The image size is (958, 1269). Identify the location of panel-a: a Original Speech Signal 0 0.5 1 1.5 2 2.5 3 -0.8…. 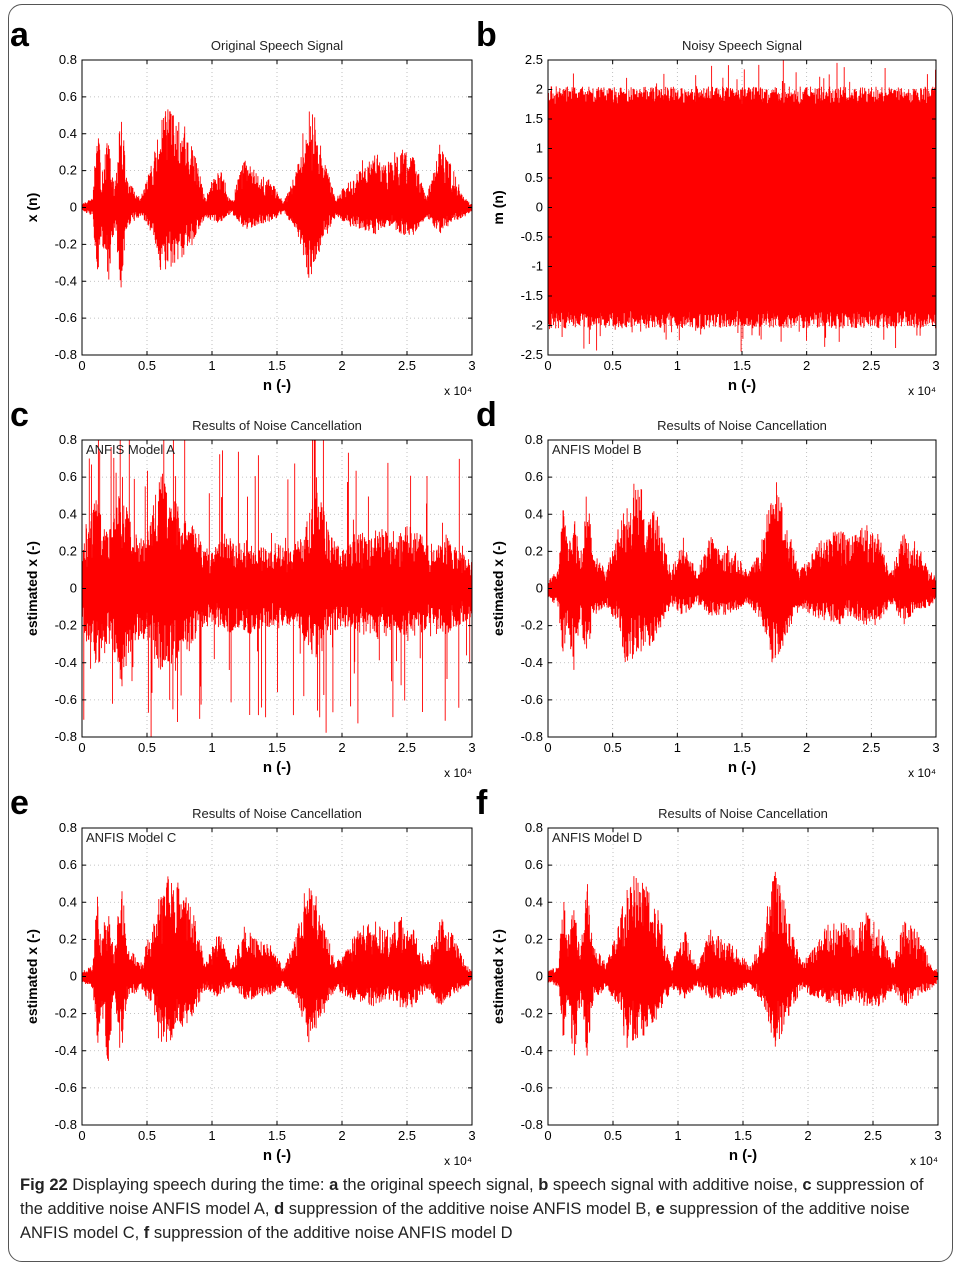
(243, 207).